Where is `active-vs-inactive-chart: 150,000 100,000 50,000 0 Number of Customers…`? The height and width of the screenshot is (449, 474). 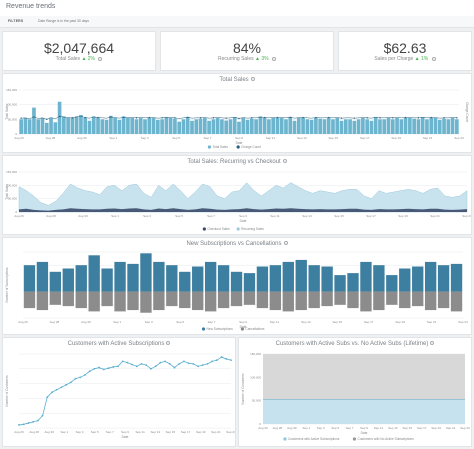
active-vs-inactive-chart: 150,000 100,000 50,000 0 Number of Customers… is located at coordinates (355, 397).